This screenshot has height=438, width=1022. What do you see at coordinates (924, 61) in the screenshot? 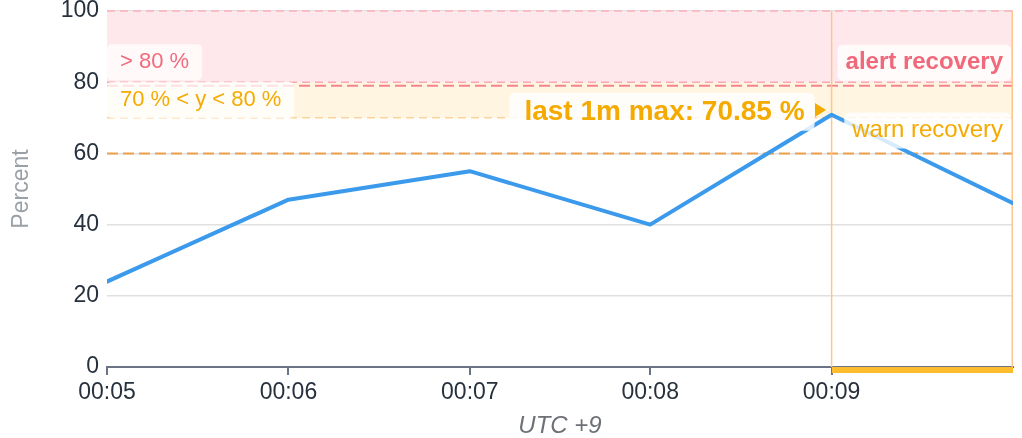
I see `ref-line-label: alert recovery` at bounding box center [924, 61].